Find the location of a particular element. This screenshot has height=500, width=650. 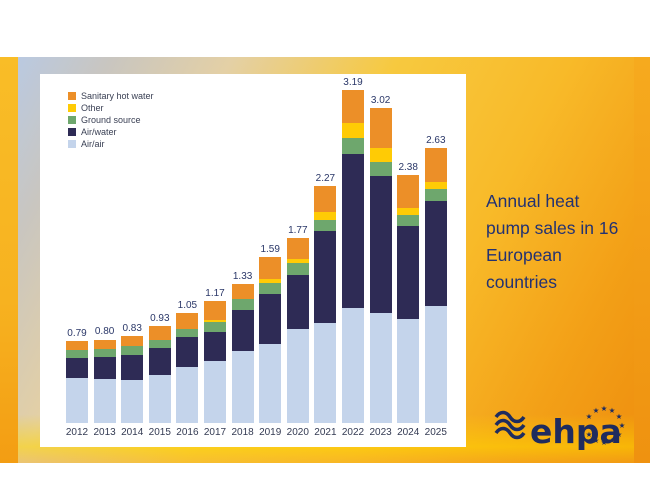

bar-2018 is located at coordinates (242, 353).